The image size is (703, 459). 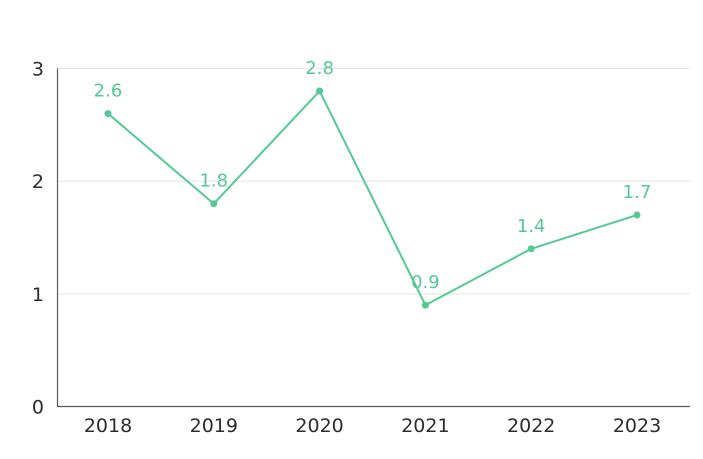 What do you see at coordinates (425, 305) in the screenshot?
I see `data-point-2021` at bounding box center [425, 305].